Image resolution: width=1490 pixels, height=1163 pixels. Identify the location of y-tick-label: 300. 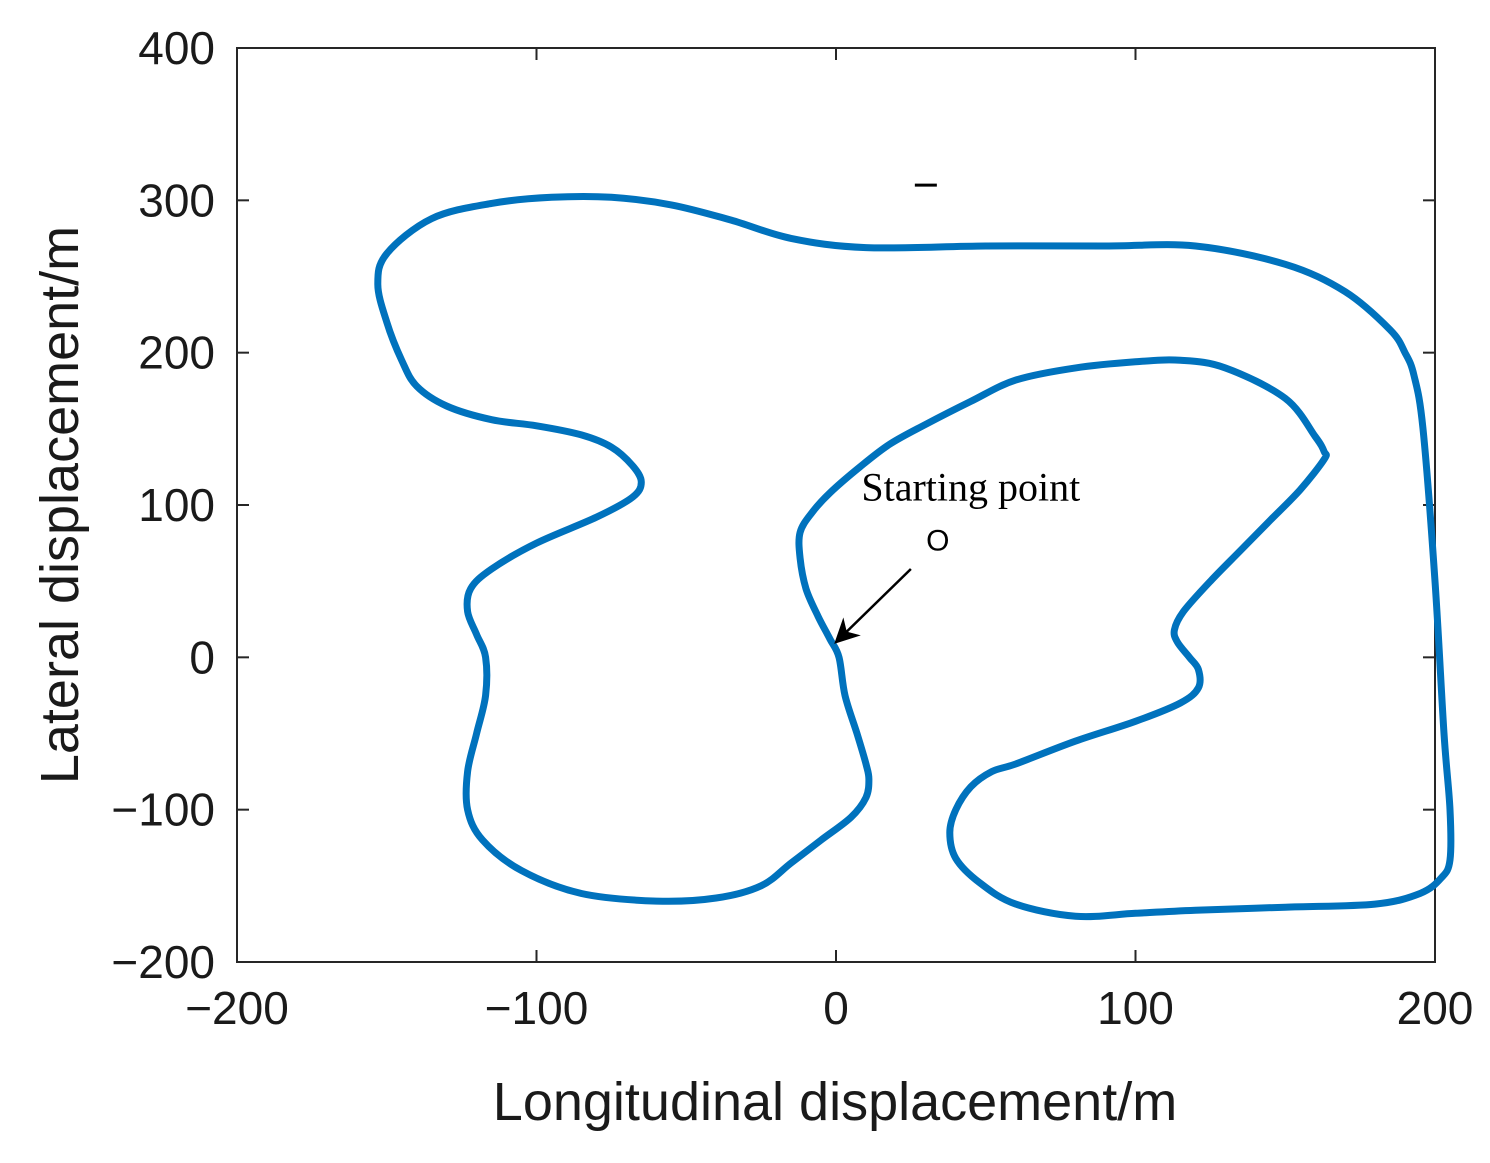
(176, 200).